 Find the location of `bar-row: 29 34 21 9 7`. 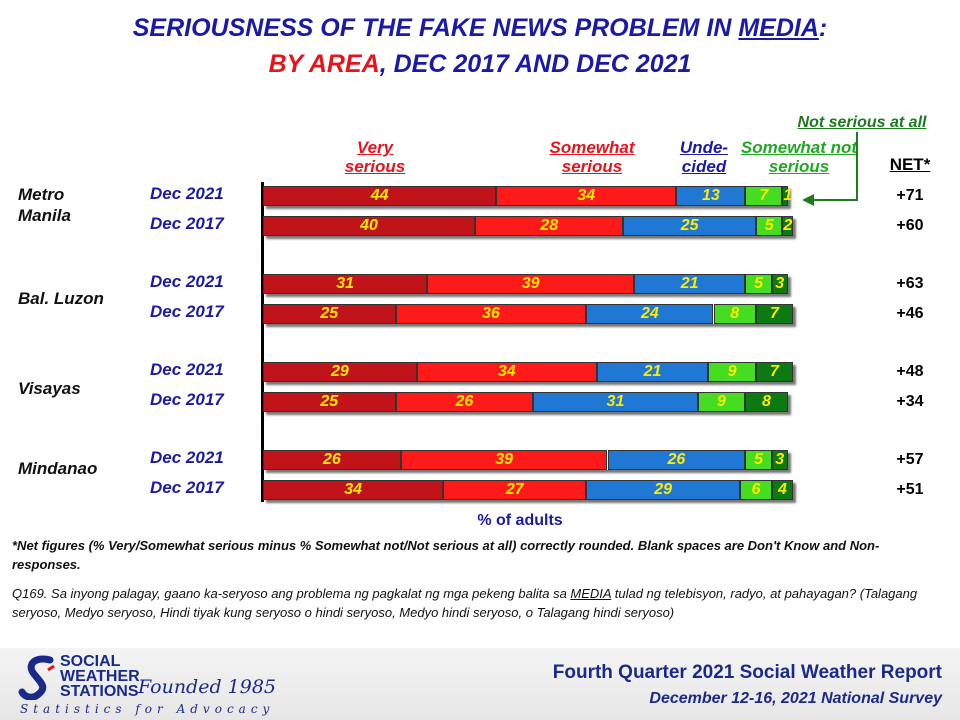

bar-row: 29 34 21 9 7 is located at coordinates (528, 372).